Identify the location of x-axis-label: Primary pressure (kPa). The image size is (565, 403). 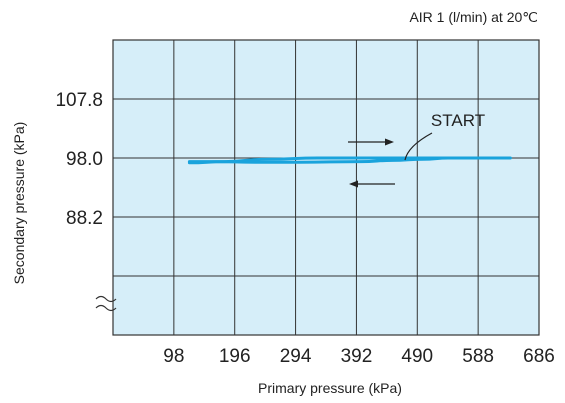
(330, 388).